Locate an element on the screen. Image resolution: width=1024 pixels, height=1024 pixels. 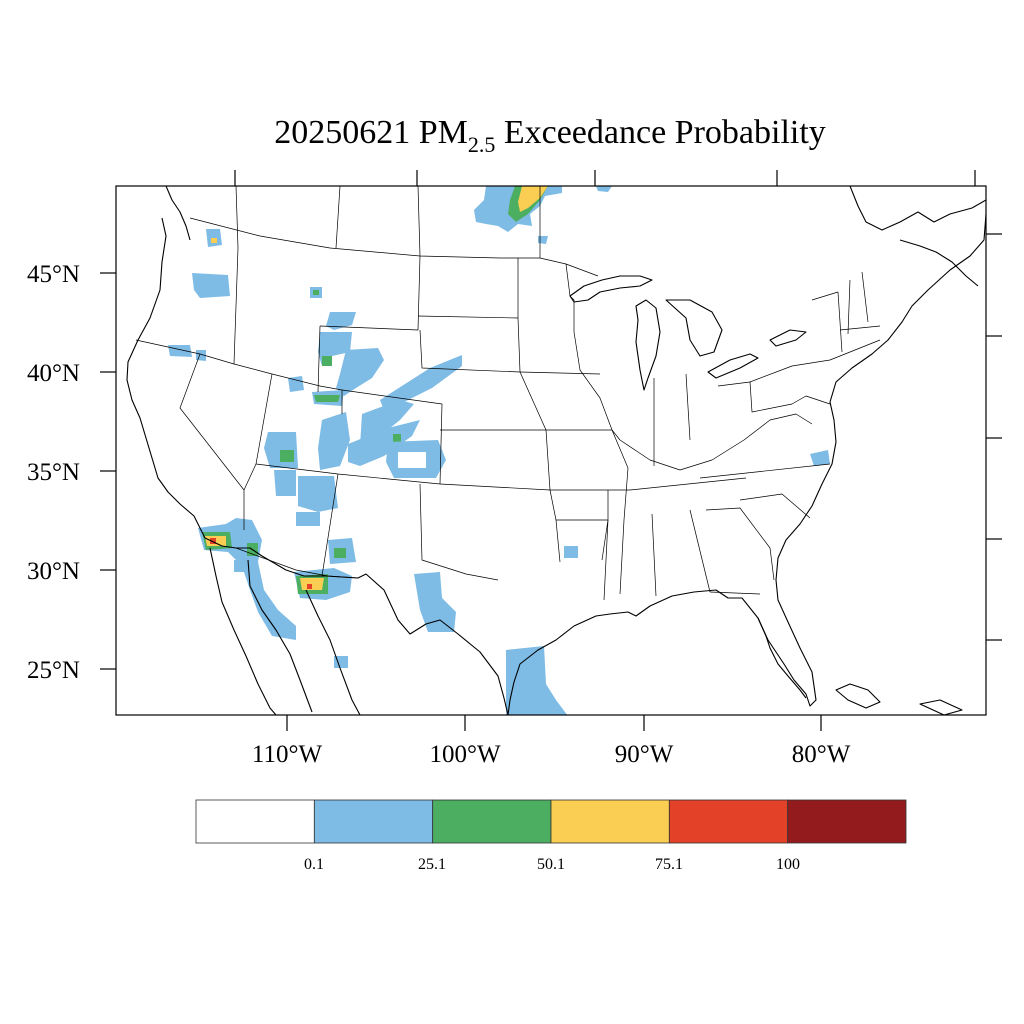
lat-label-40: 40°N is located at coordinates (53, 373).